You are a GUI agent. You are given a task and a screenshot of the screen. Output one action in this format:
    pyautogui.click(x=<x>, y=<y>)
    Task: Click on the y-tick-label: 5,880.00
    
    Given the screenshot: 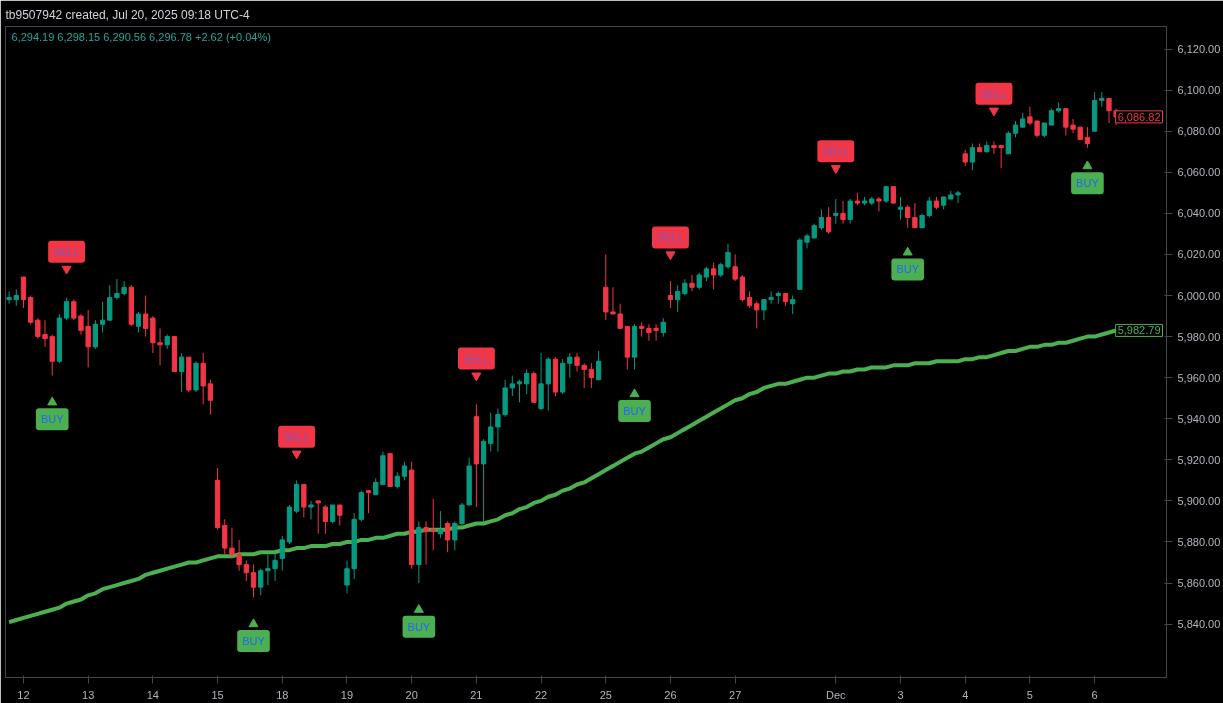 What is the action you would take?
    pyautogui.click(x=1199, y=541)
    